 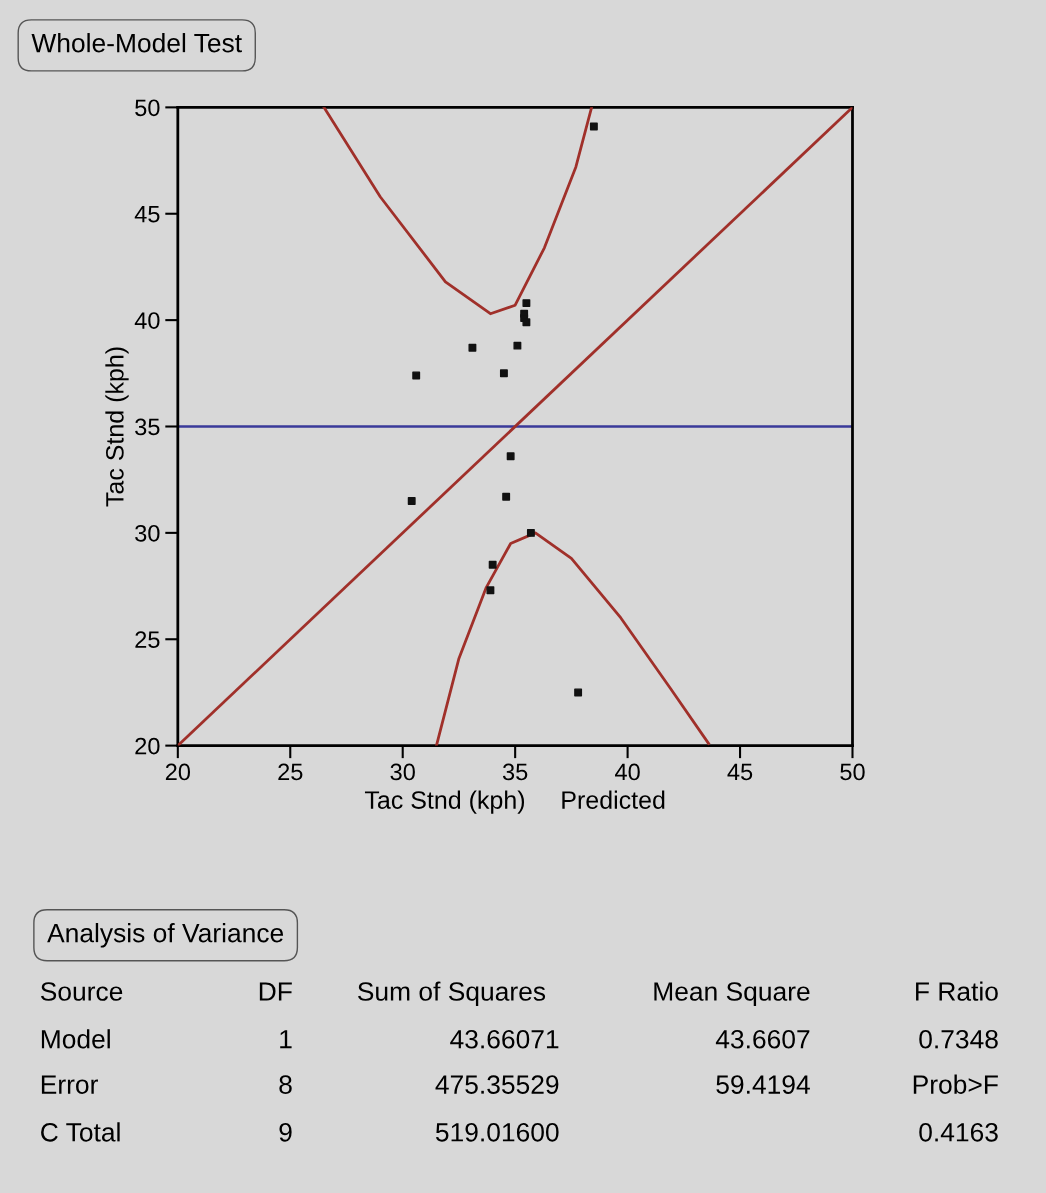 I want to click on text: 475.35529, so click(x=497, y=1084).